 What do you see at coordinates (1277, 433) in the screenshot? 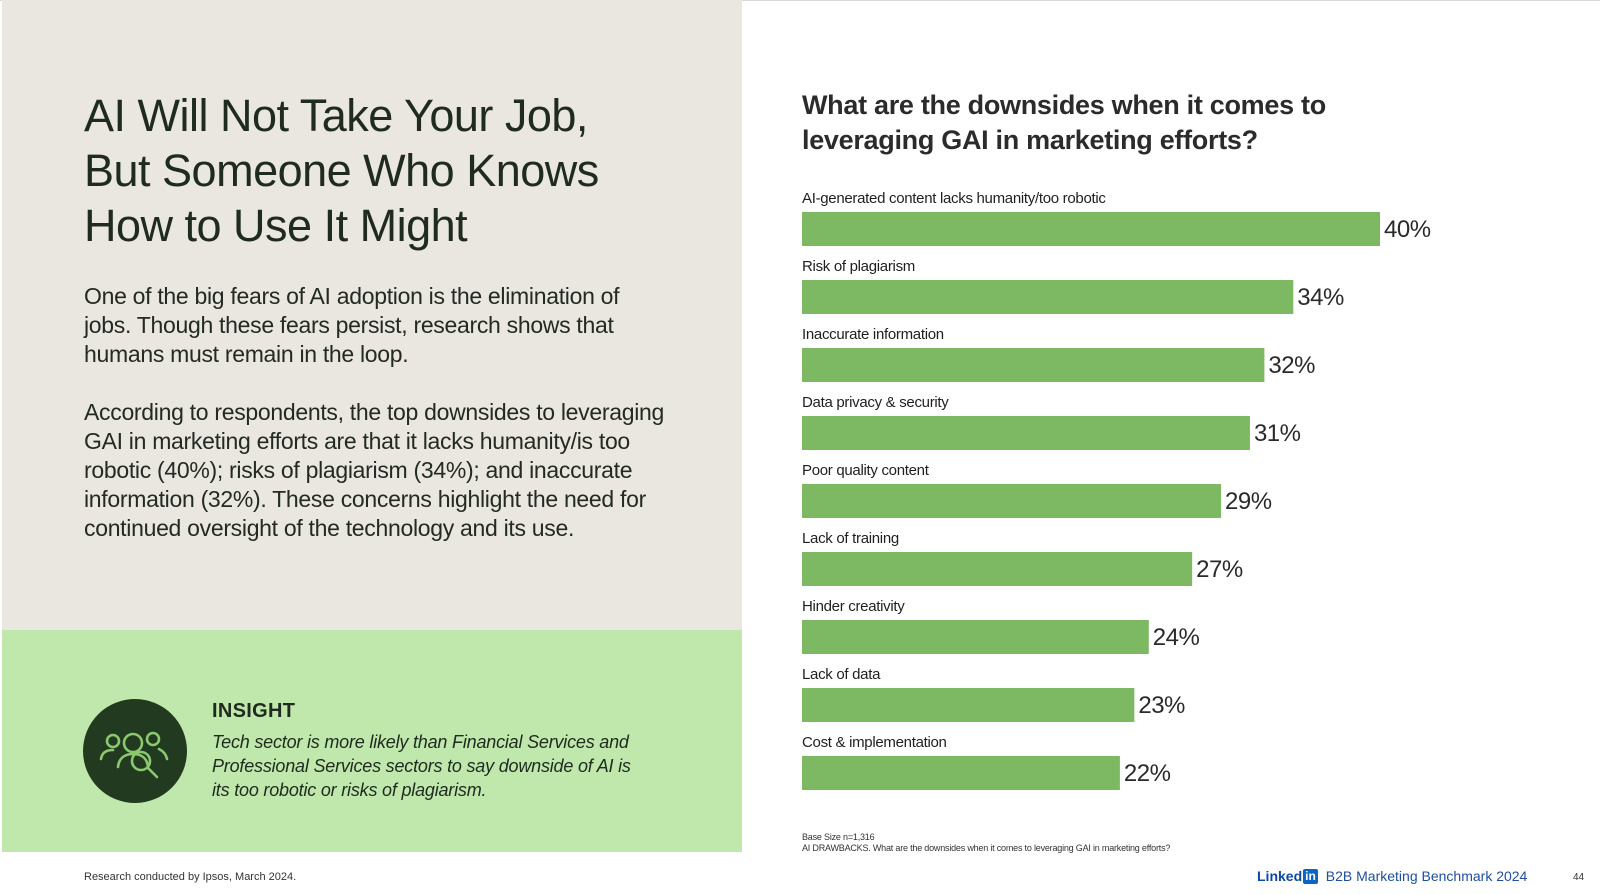
I see `value-label: 31%` at bounding box center [1277, 433].